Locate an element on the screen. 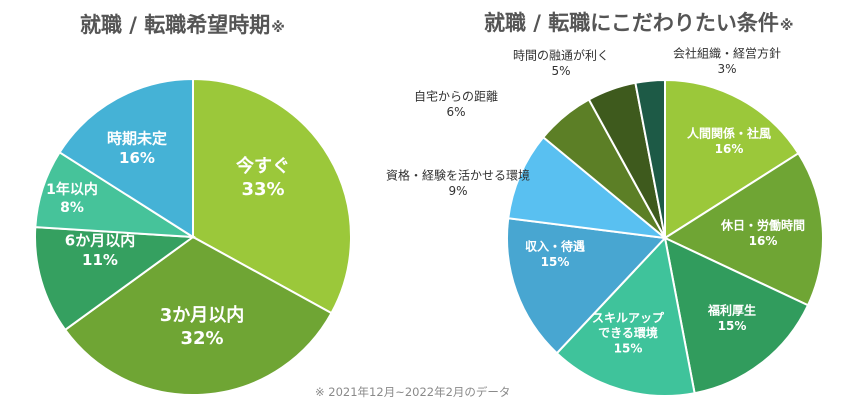 The image size is (862, 408). pie-slice-label: 1年以内 8% is located at coordinates (72, 198).